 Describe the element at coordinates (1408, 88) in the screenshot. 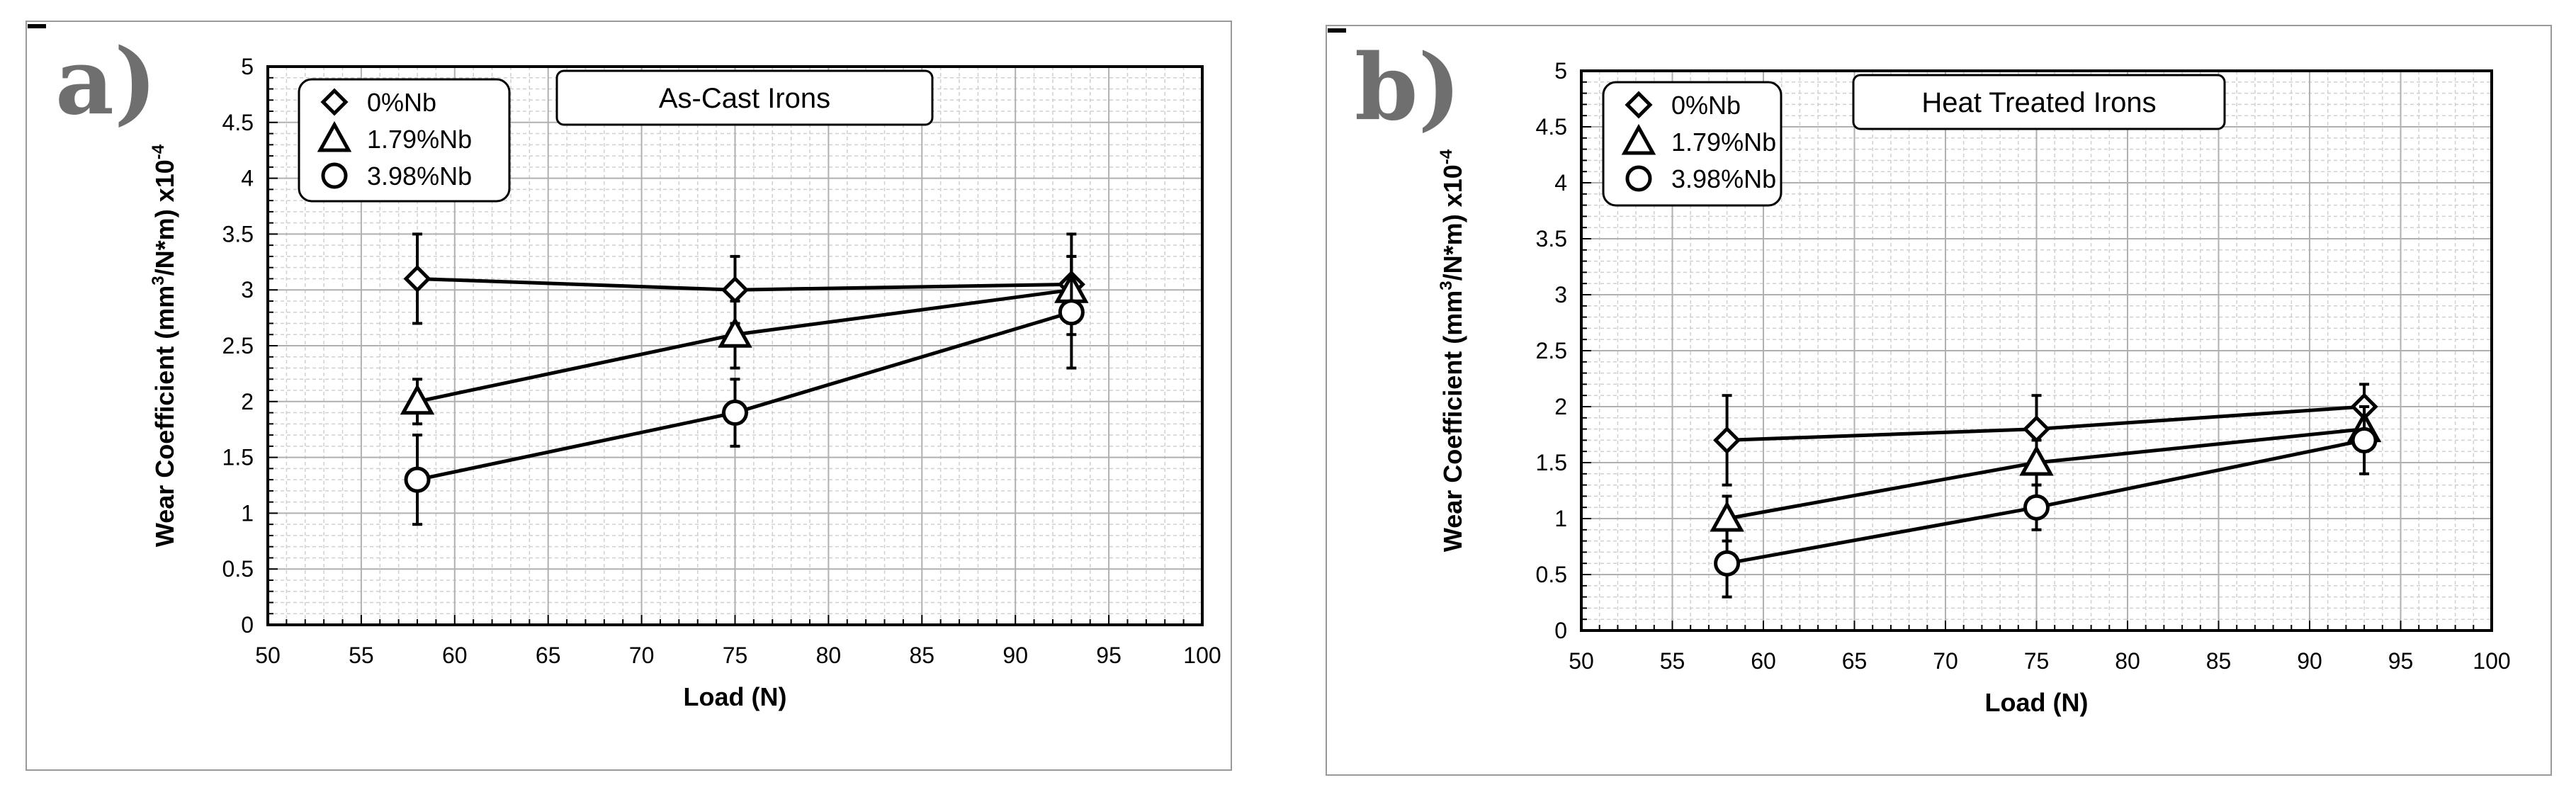

I see `panel-label: b)` at that location.